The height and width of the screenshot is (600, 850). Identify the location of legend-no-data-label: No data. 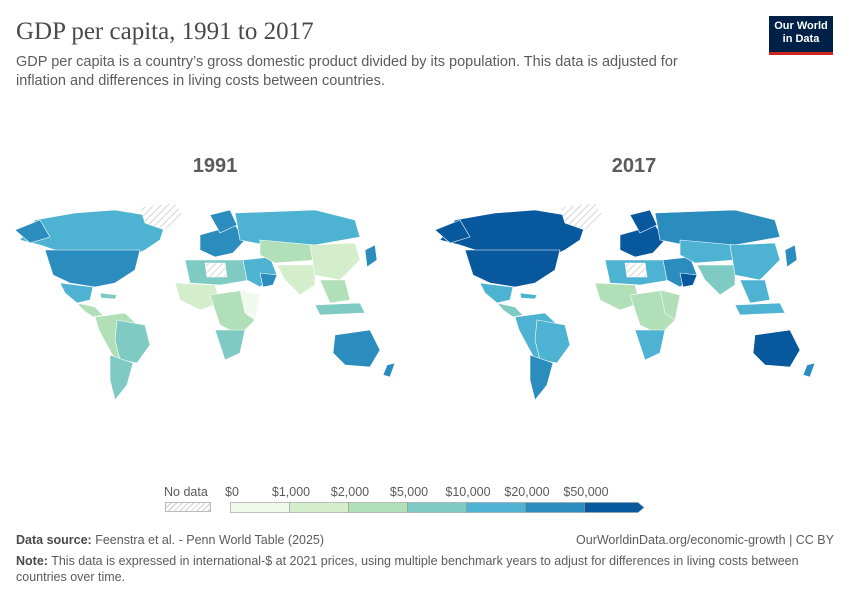
(186, 492).